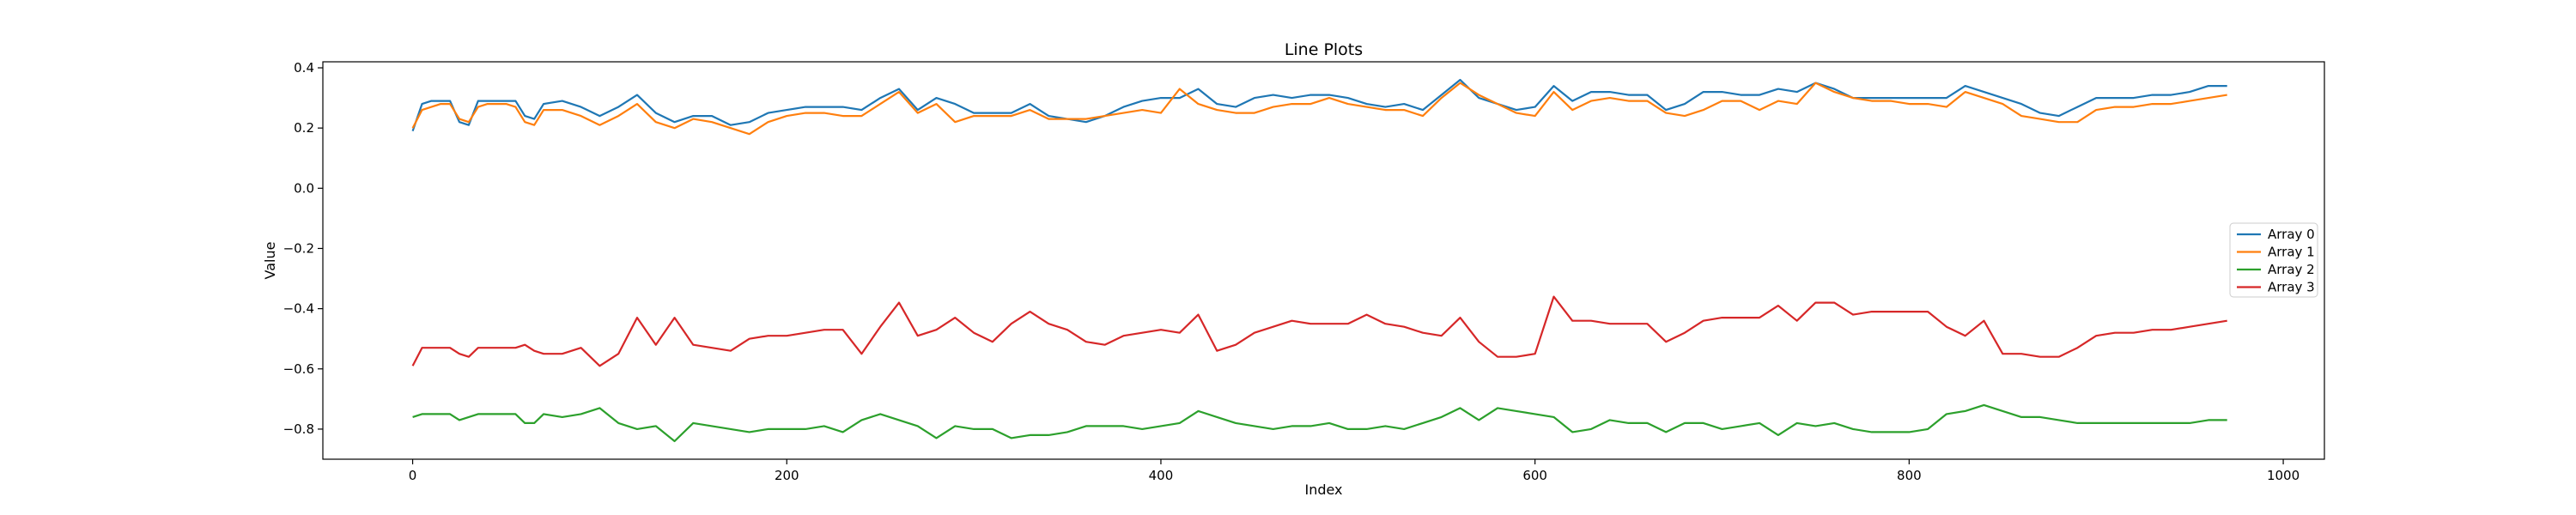 The height and width of the screenshot is (515, 2576). Describe the element at coordinates (2291, 269) in the screenshot. I see `legend-label-array-2: Array 2` at that location.